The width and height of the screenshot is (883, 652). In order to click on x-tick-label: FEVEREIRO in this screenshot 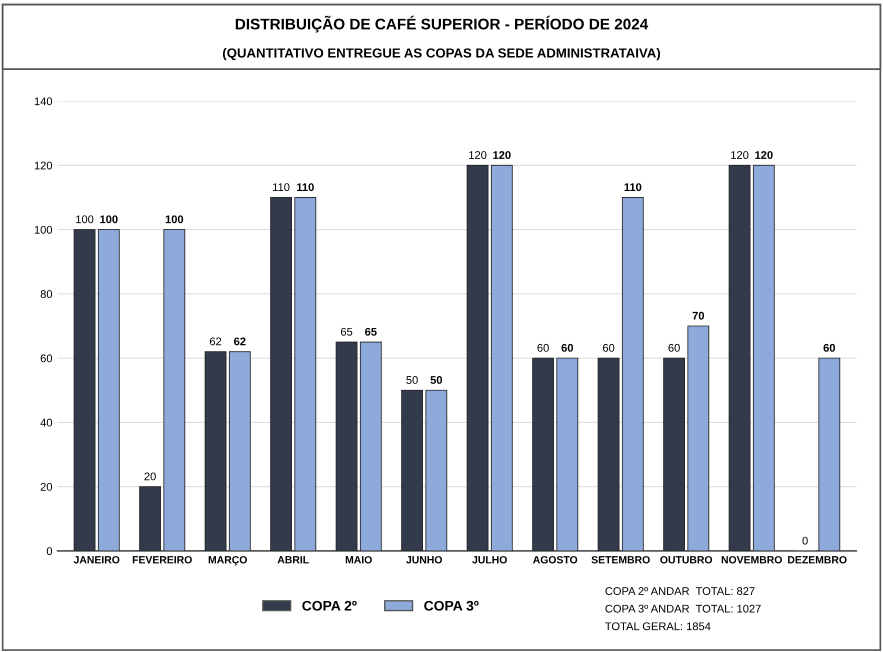, I will do `click(162, 560)`.